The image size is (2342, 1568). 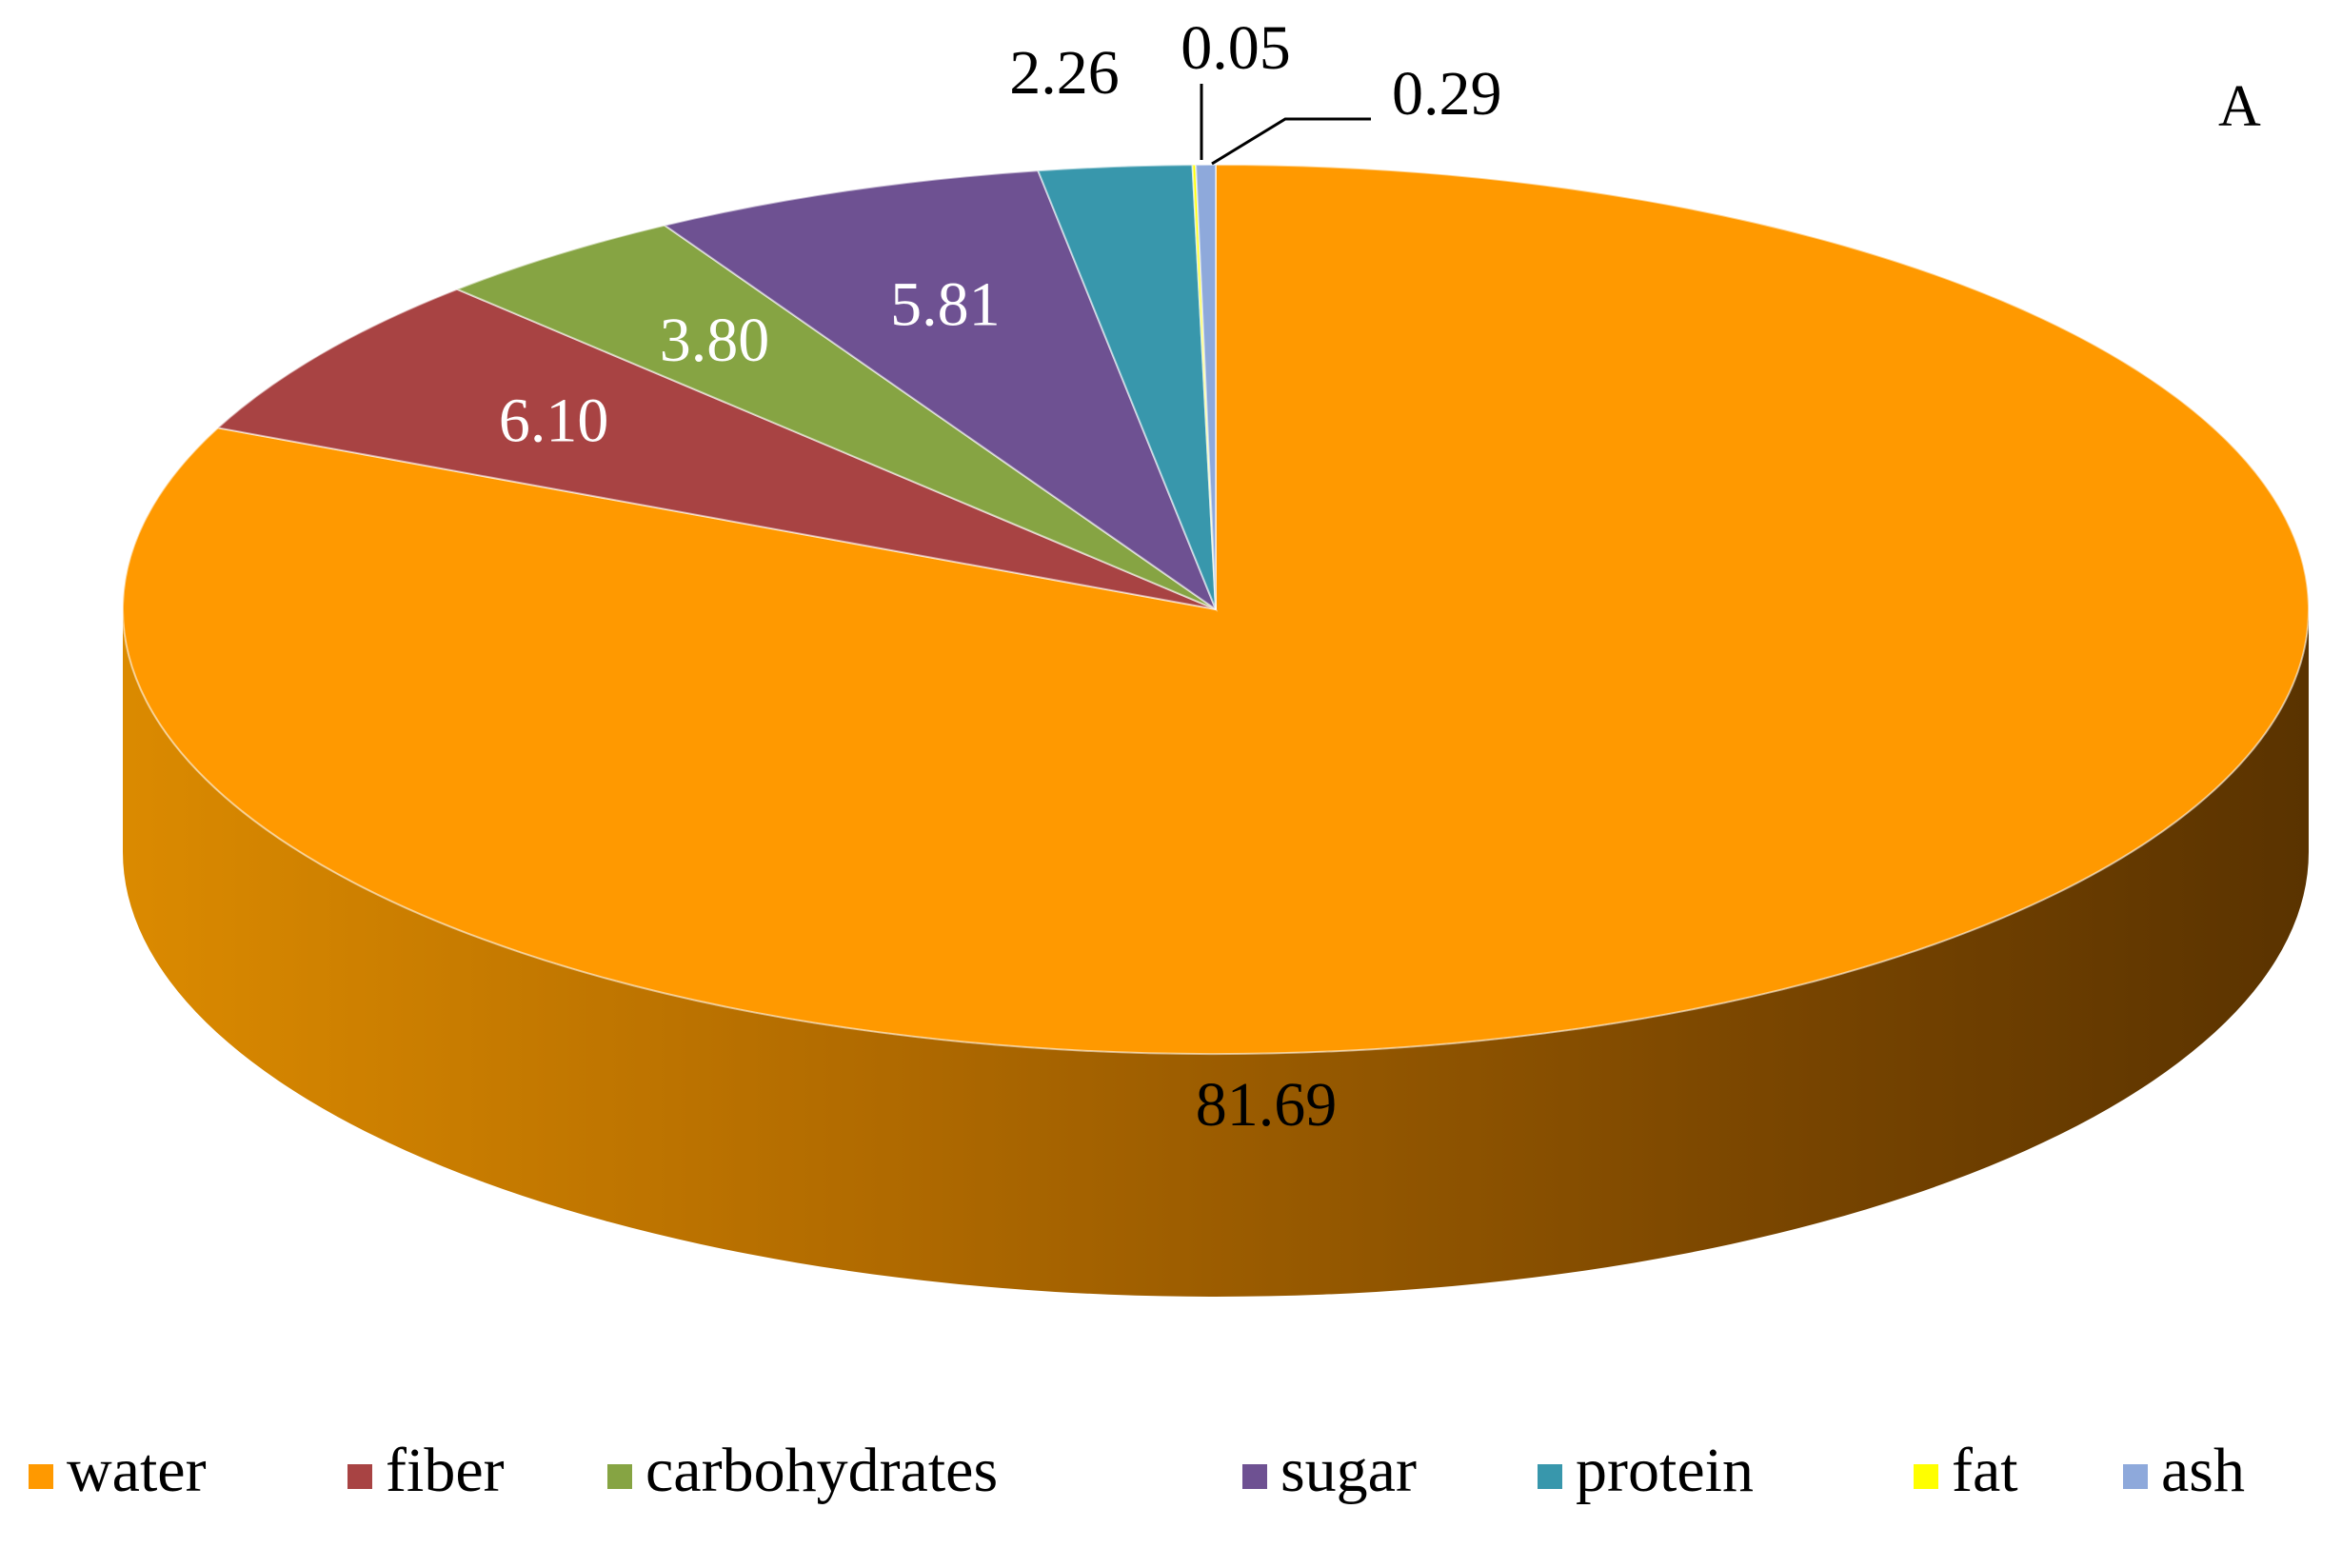 What do you see at coordinates (2203, 1471) in the screenshot?
I see `legend-label-ash: ash` at bounding box center [2203, 1471].